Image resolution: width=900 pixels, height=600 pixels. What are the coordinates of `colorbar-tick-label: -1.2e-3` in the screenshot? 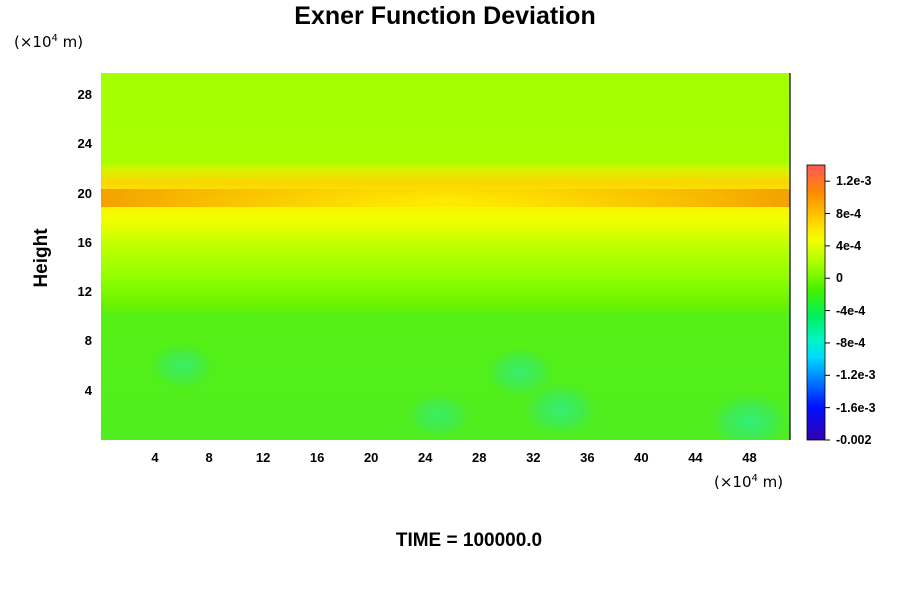 It's located at (856, 375).